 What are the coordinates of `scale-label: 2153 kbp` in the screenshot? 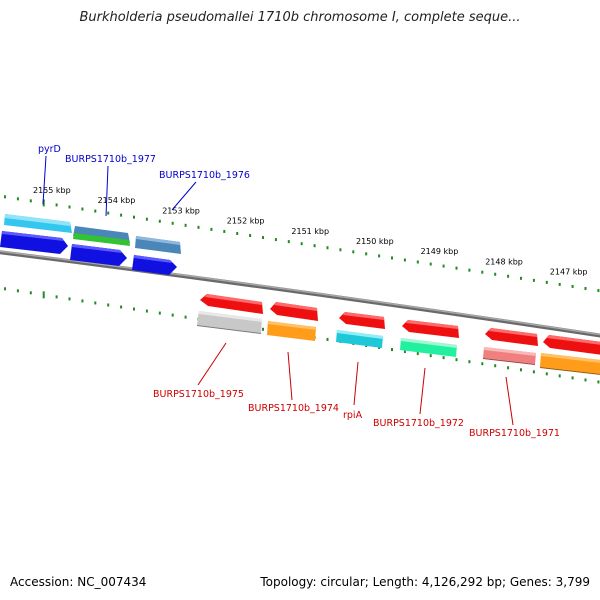 It's located at (181, 210).